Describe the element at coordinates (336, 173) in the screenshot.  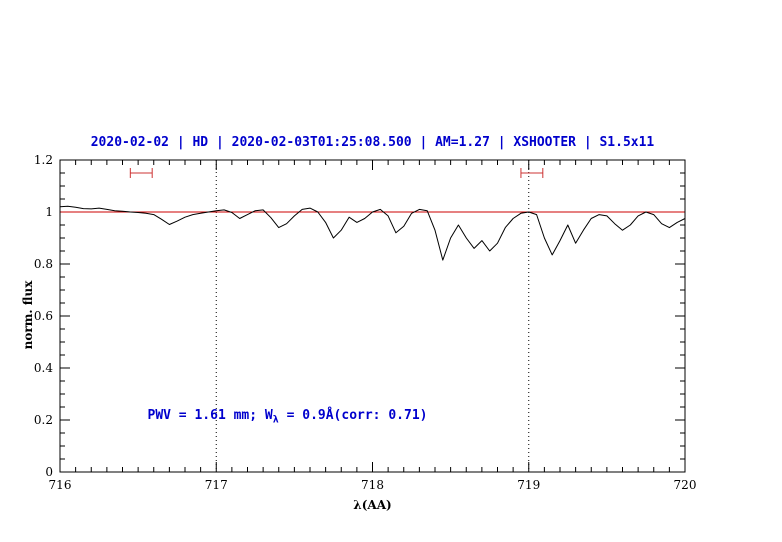
I see `range-markers` at that location.